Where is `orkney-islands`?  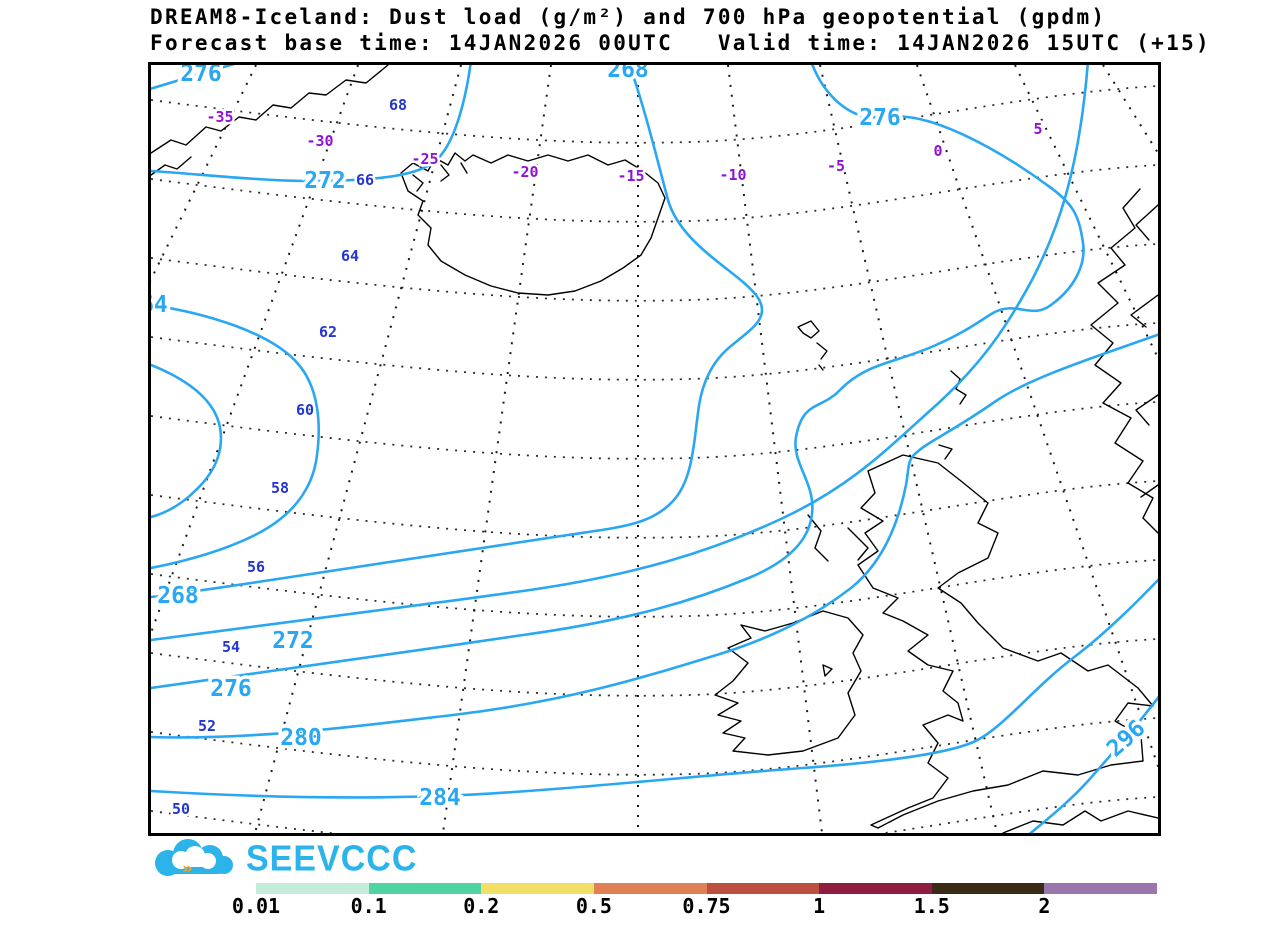 orkney-islands is located at coordinates (945, 452).